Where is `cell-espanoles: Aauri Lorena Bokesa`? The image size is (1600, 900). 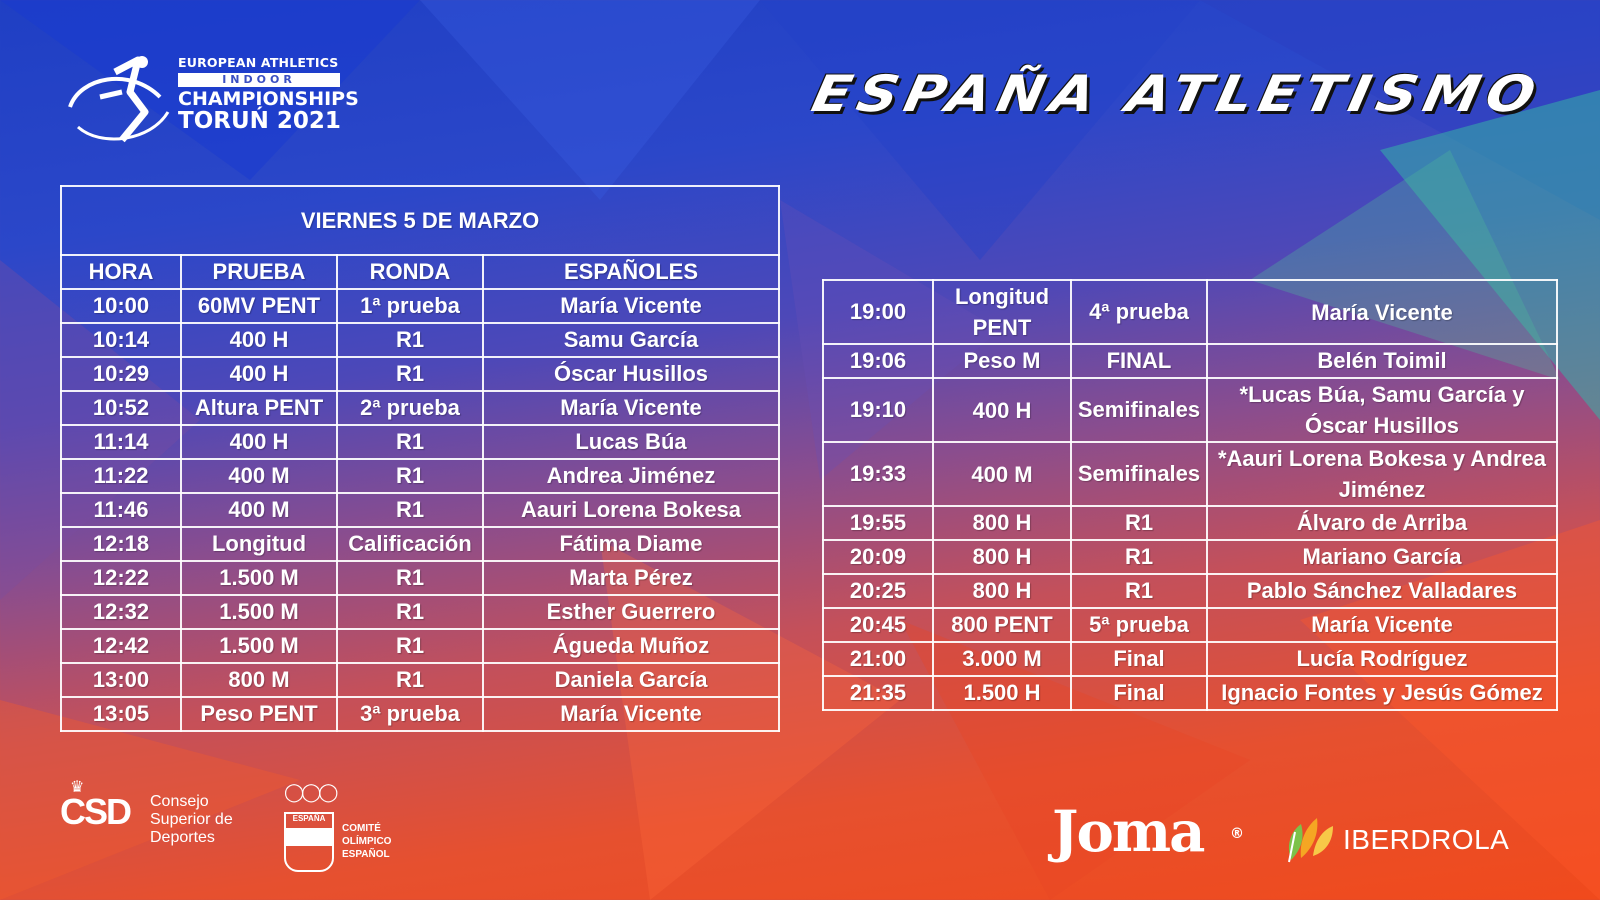 cell-espanoles: Aauri Lorena Bokesa is located at coordinates (631, 510).